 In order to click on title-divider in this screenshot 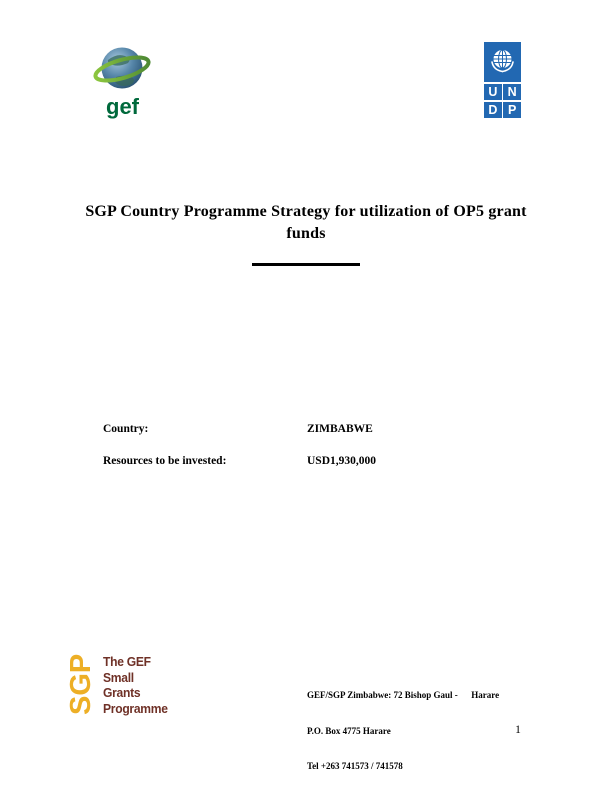, I will do `click(306, 264)`.